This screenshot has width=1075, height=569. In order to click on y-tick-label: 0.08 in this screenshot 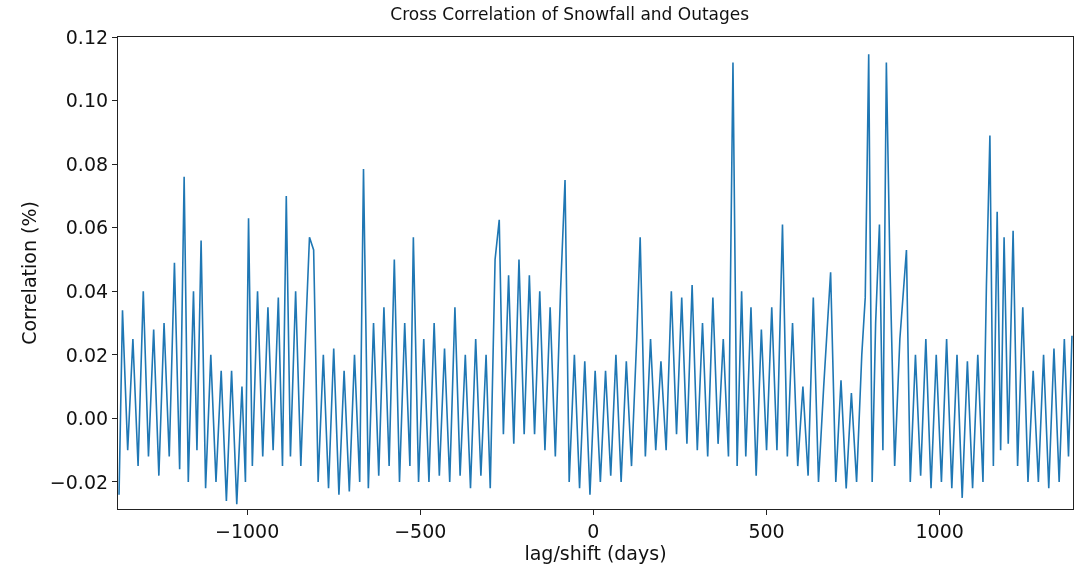, I will do `click(87, 163)`.